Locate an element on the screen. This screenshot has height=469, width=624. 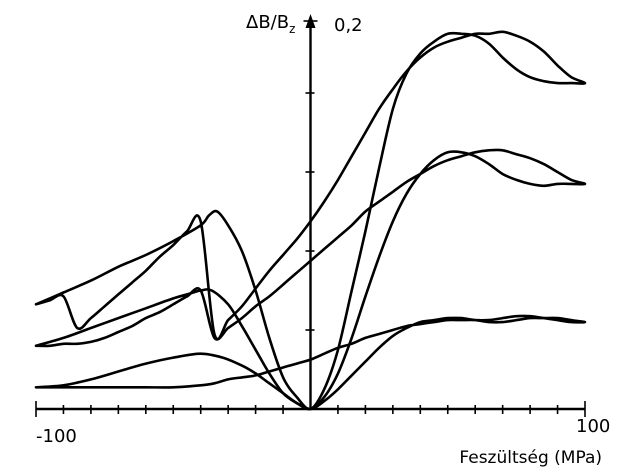
y-axis-label-main: ΔB/B is located at coordinates (267, 22).